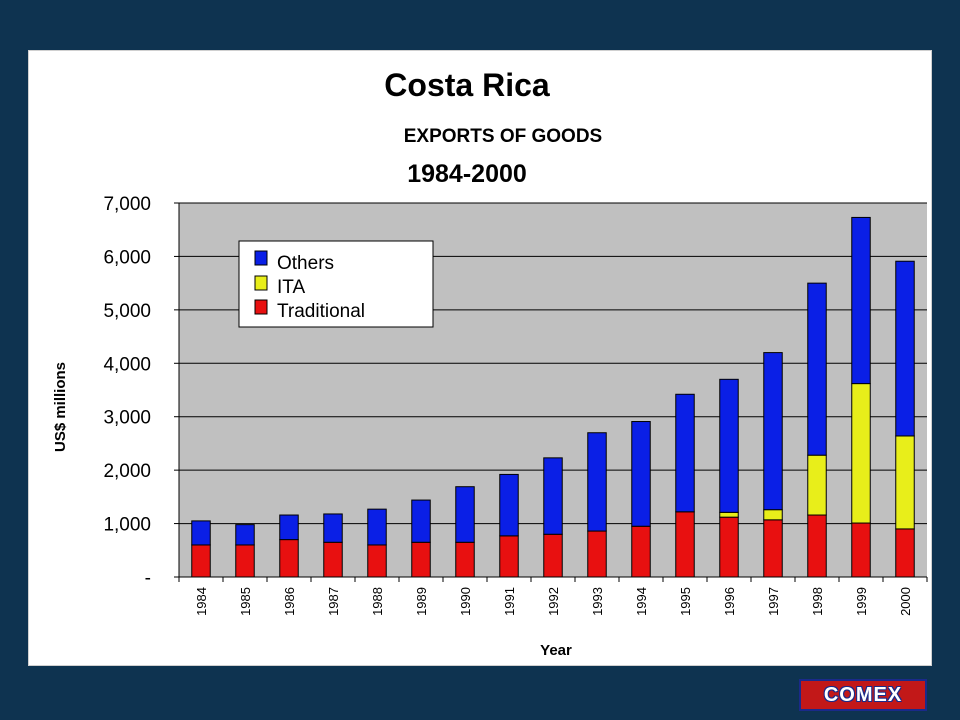  Describe the element at coordinates (333, 559) in the screenshot. I see `bar-traditional-1987` at that location.